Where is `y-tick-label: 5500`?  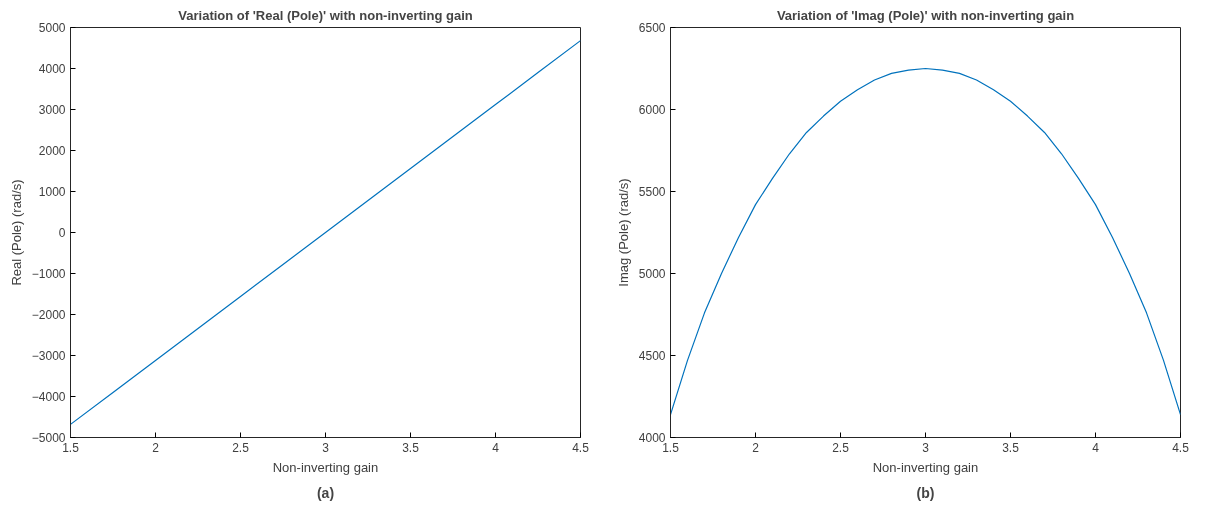 y-tick-label: 5500 is located at coordinates (652, 192).